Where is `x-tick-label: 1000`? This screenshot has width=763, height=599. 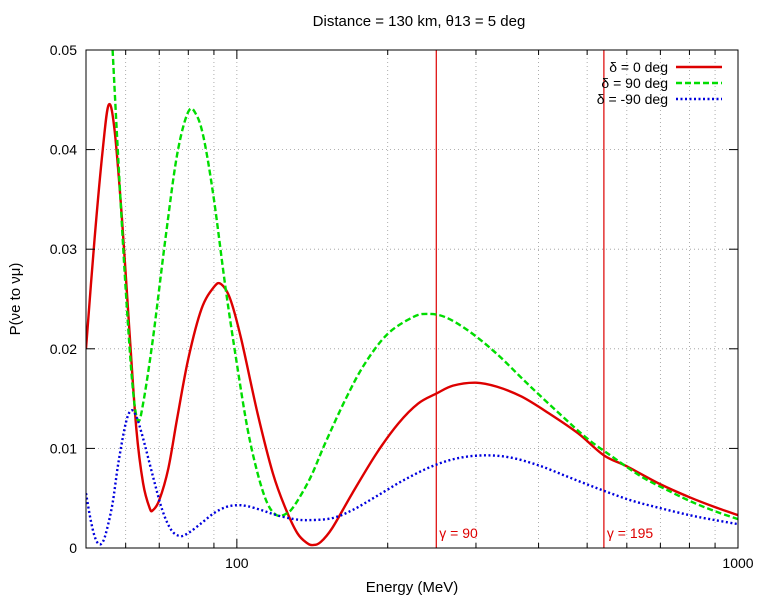 x-tick-label: 1000 is located at coordinates (737, 563).